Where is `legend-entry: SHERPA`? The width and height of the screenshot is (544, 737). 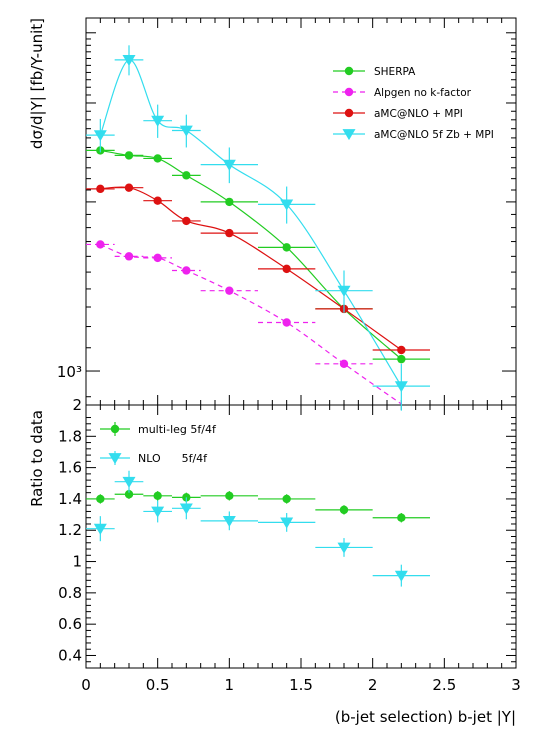 legend-entry: SHERPA is located at coordinates (374, 72).